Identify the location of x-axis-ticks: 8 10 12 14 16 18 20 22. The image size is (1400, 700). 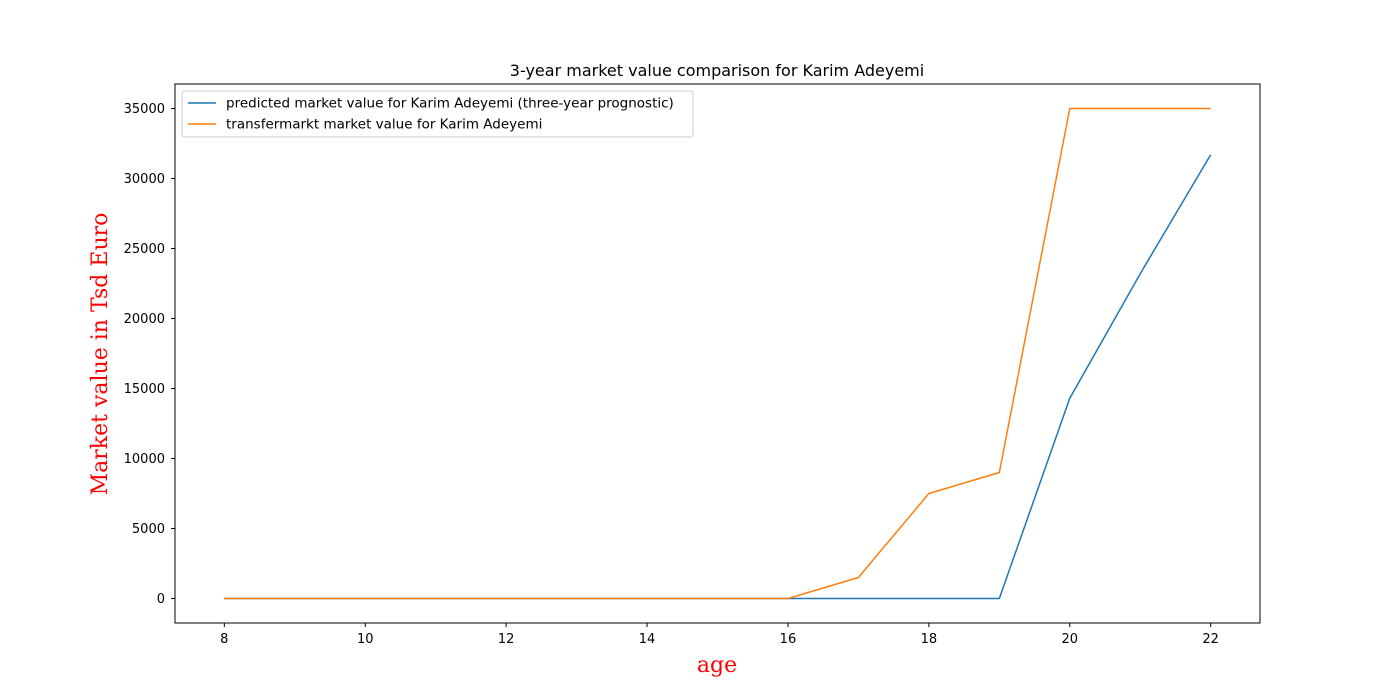
(719, 635).